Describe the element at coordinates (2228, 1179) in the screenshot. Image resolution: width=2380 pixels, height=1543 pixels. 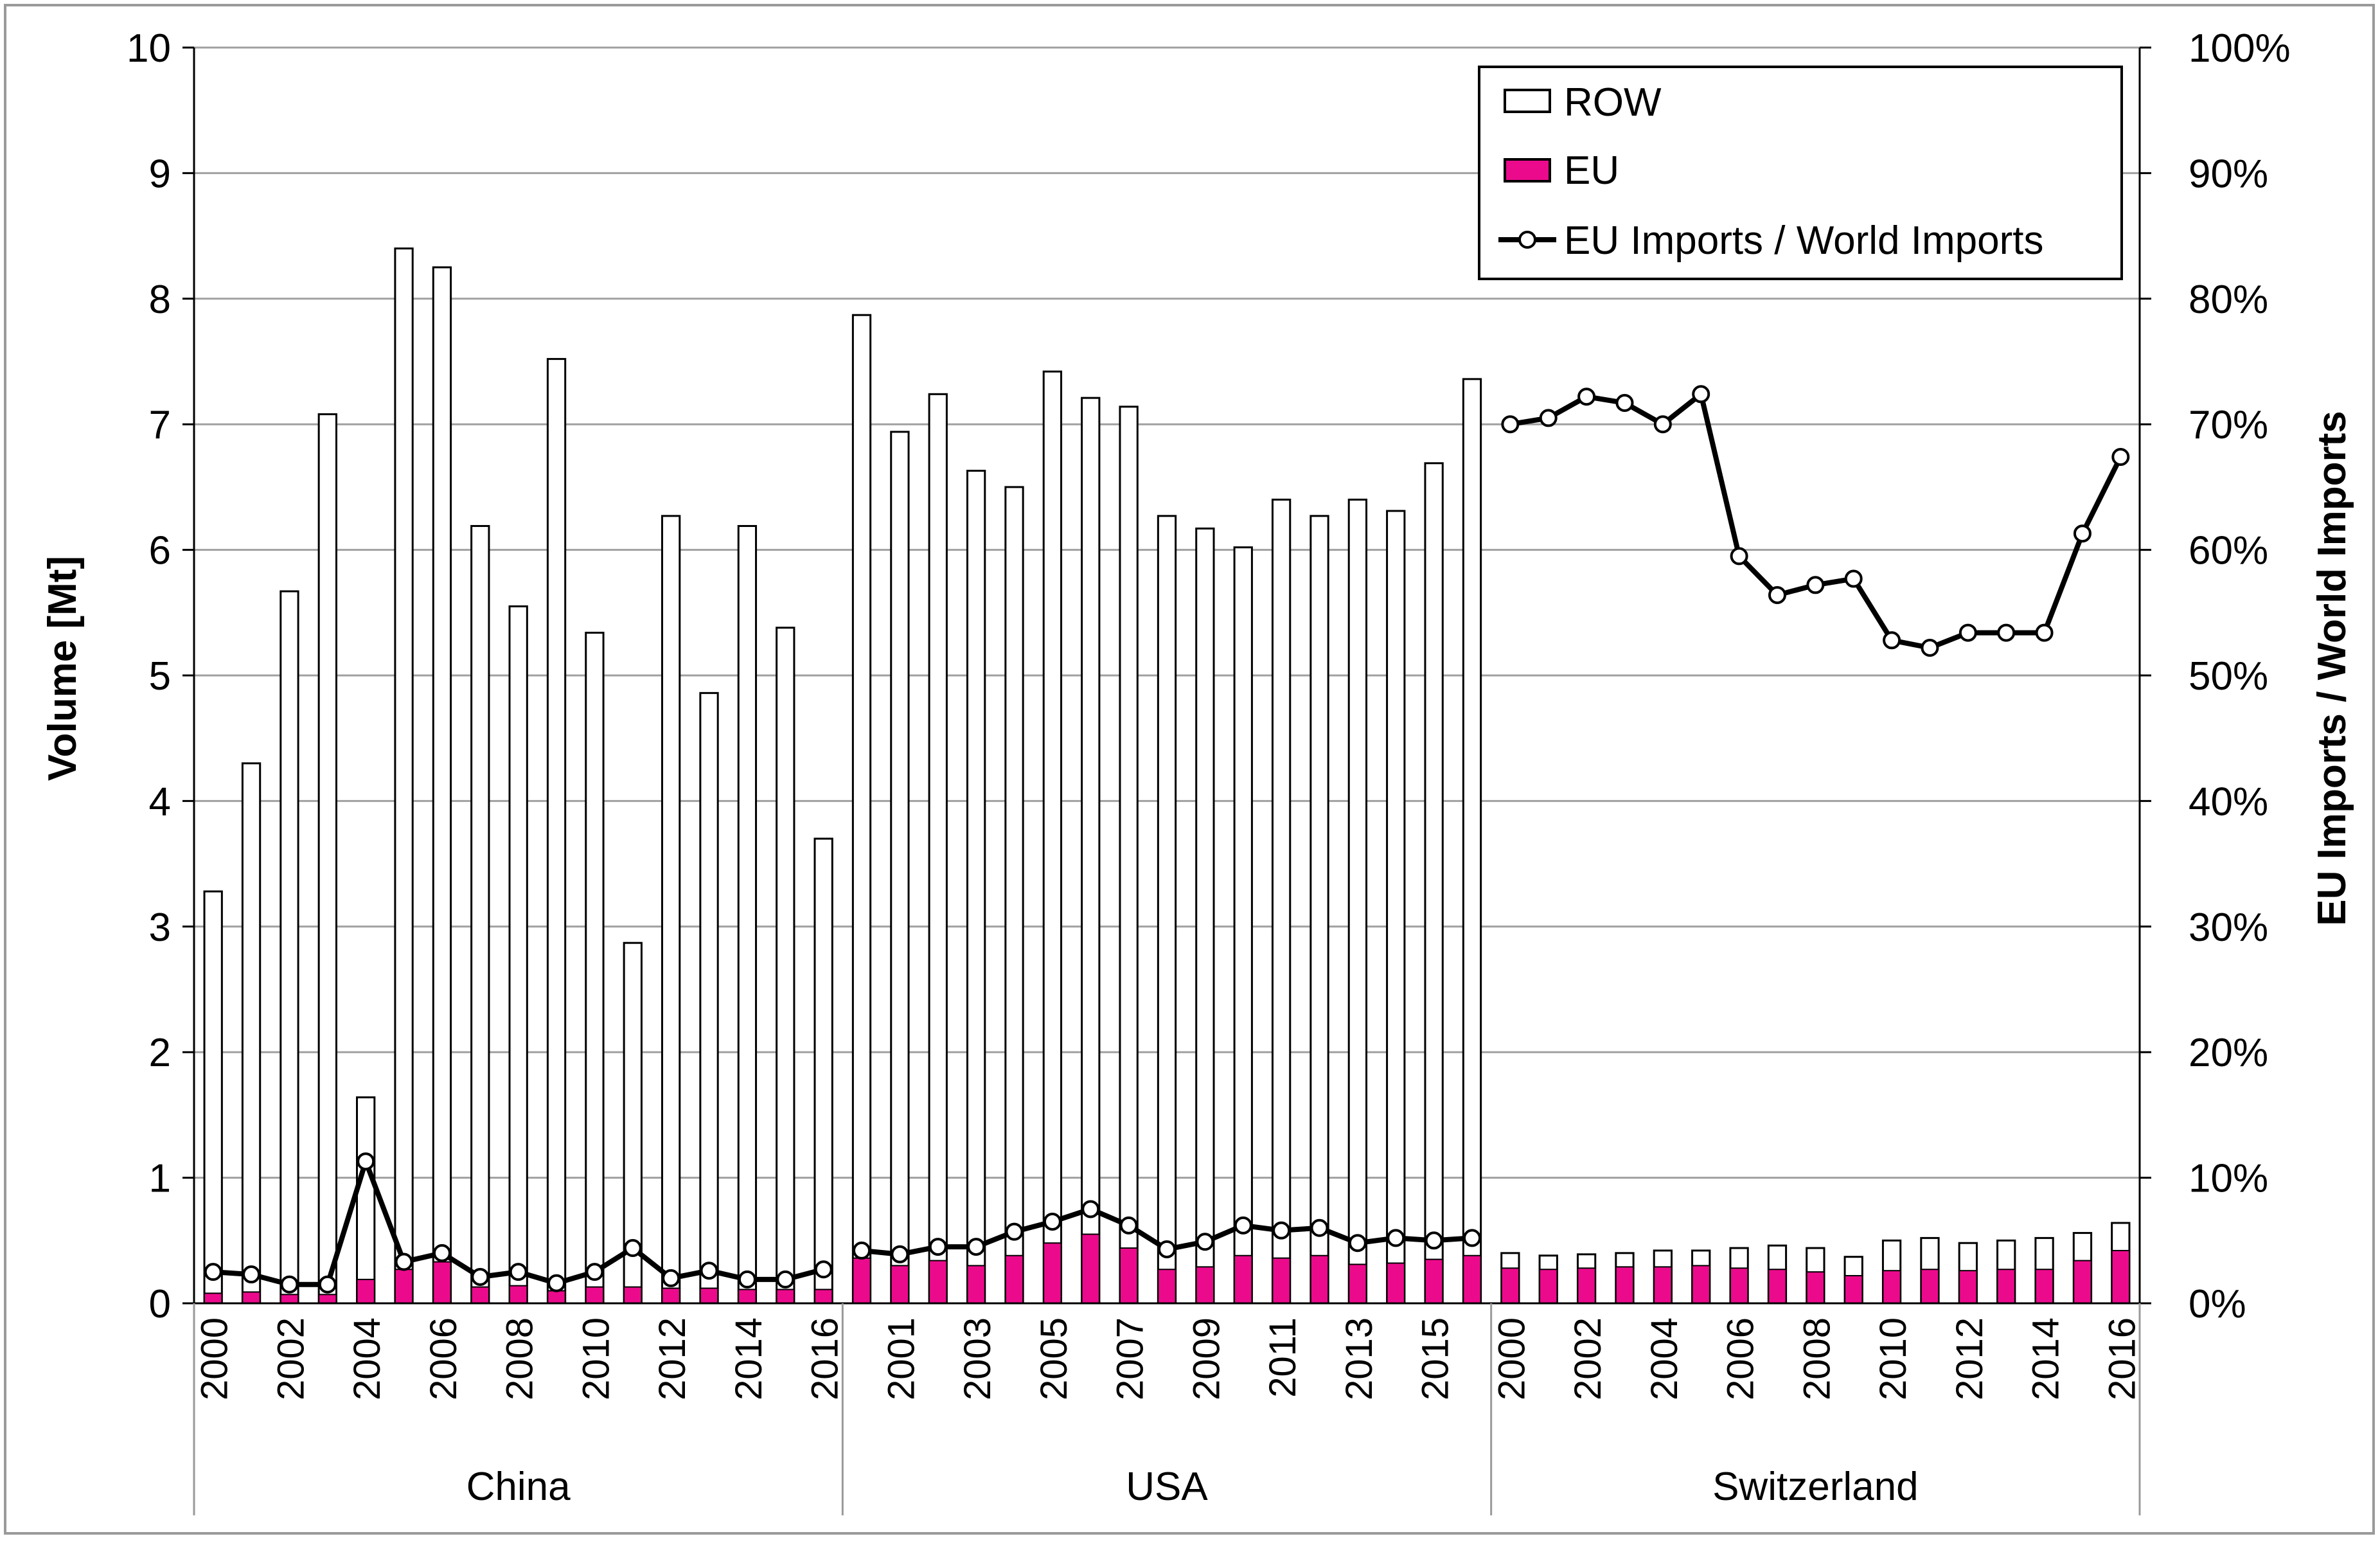
I see `y2-tick-label: 10%` at that location.